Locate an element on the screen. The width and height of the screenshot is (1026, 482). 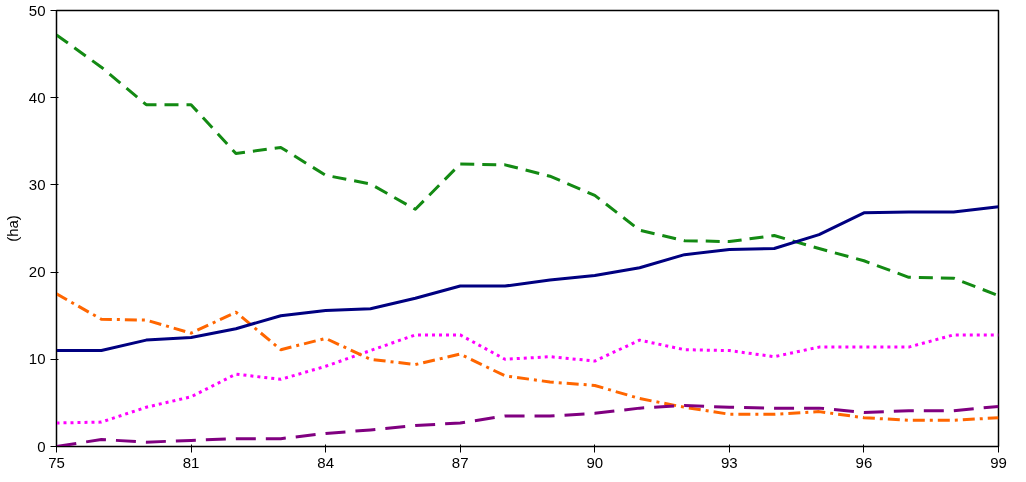
x-tick-label: 93 is located at coordinates (729, 462).